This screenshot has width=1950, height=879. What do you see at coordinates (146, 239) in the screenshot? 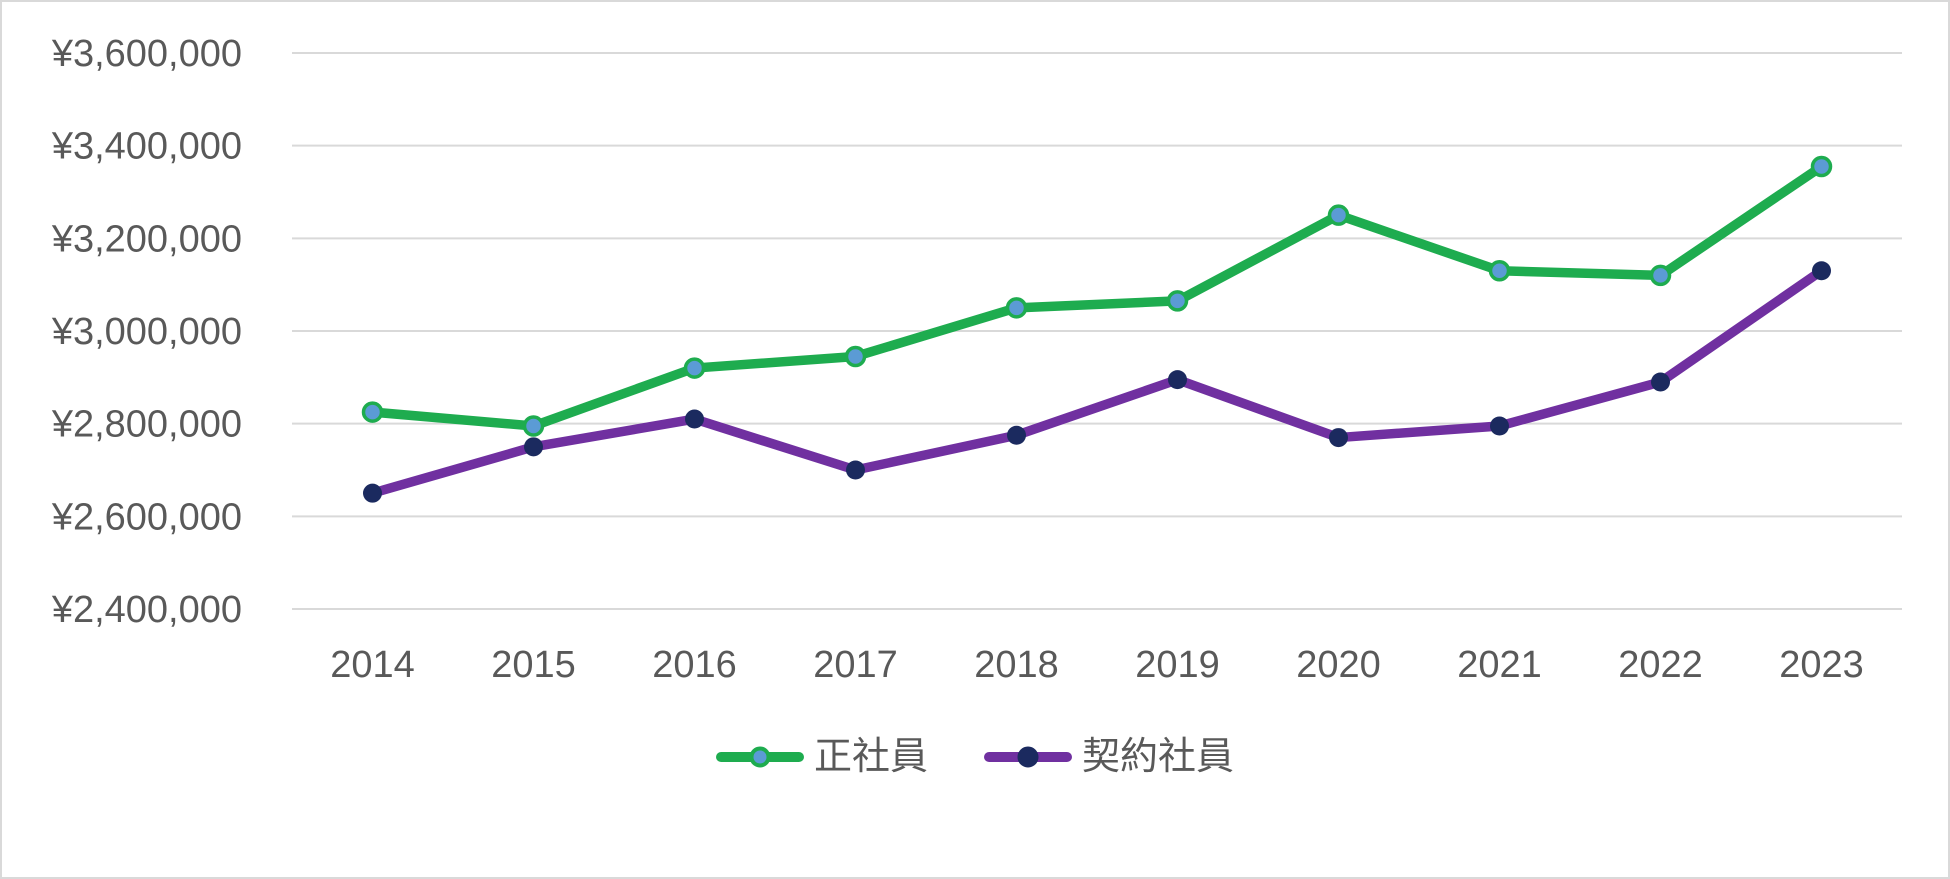
I see `y-axis-label: ¥3,200,000` at bounding box center [146, 239].